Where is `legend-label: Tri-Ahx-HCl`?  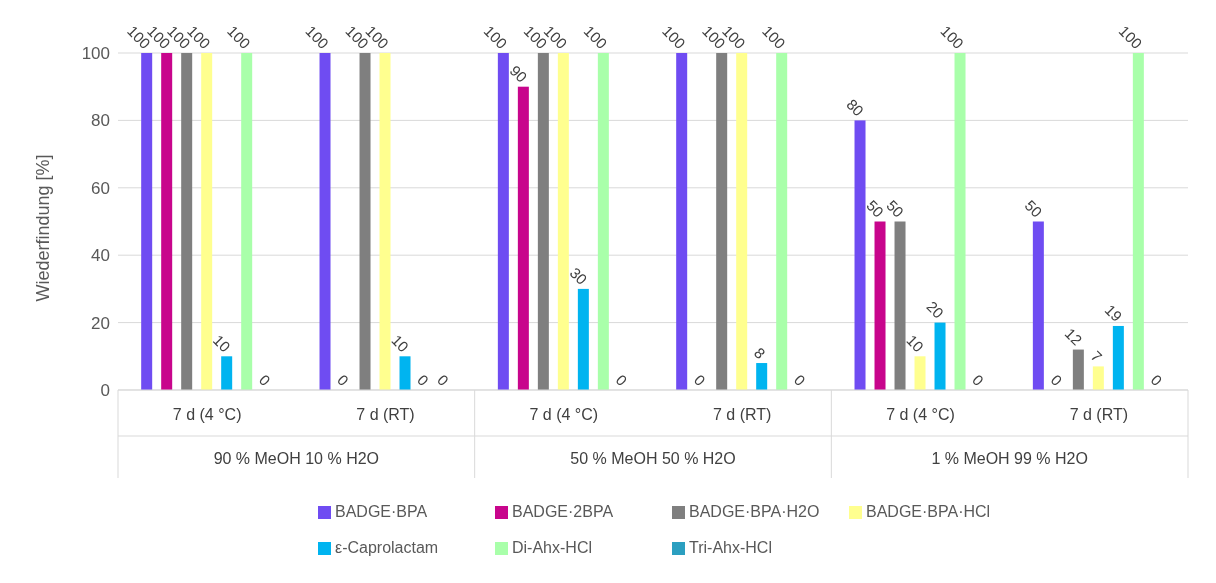
legend-label: Tri-Ahx-HCl is located at coordinates (731, 548).